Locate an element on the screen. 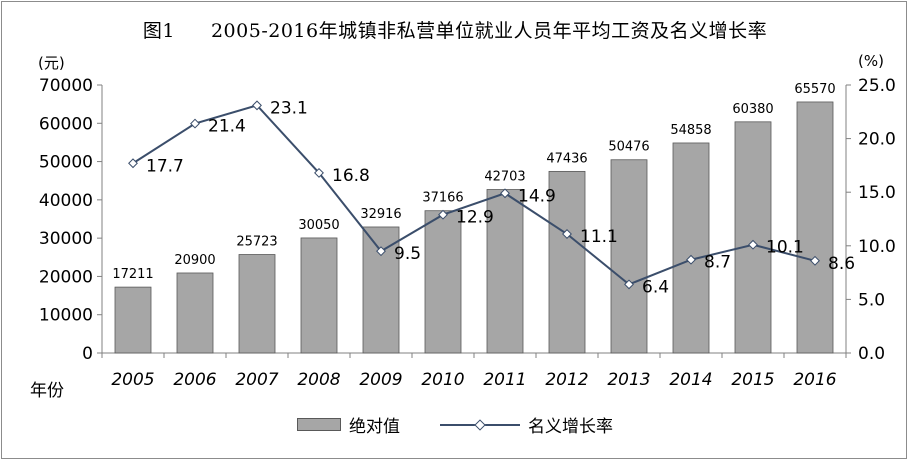 Image resolution: width=910 pixels, height=462 pixels. growth-rate-label: 6.4 is located at coordinates (655, 287).